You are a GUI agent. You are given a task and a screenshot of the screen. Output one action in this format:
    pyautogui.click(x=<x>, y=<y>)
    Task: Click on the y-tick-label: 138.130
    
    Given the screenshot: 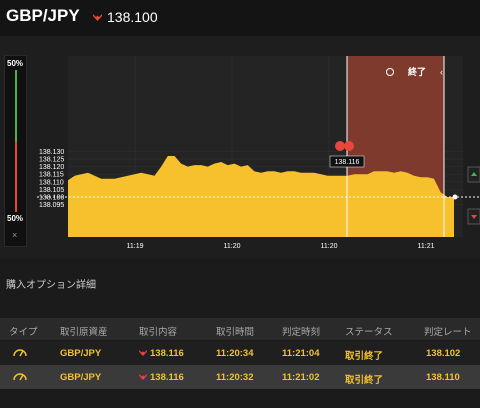 What is the action you would take?
    pyautogui.click(x=51, y=152)
    